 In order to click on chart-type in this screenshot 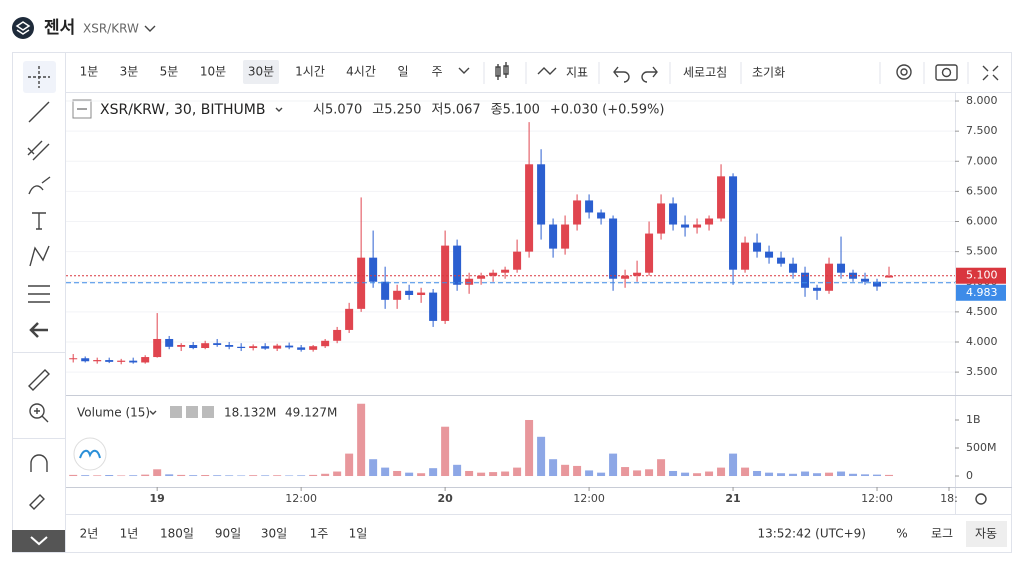, I will do `click(502, 71)`.